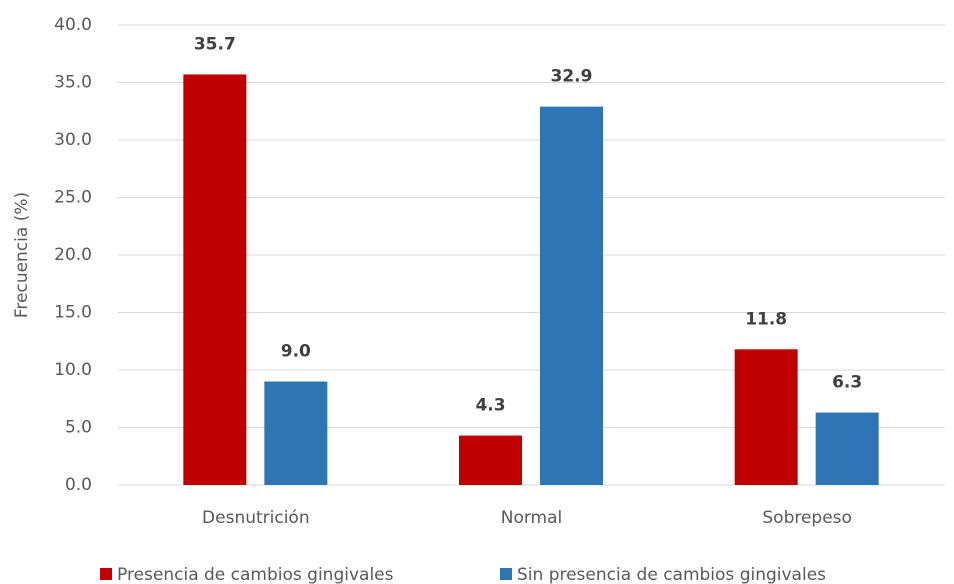 The image size is (954, 584). I want to click on legend-label: Sin presencia de cambios gingivales, so click(671, 574).